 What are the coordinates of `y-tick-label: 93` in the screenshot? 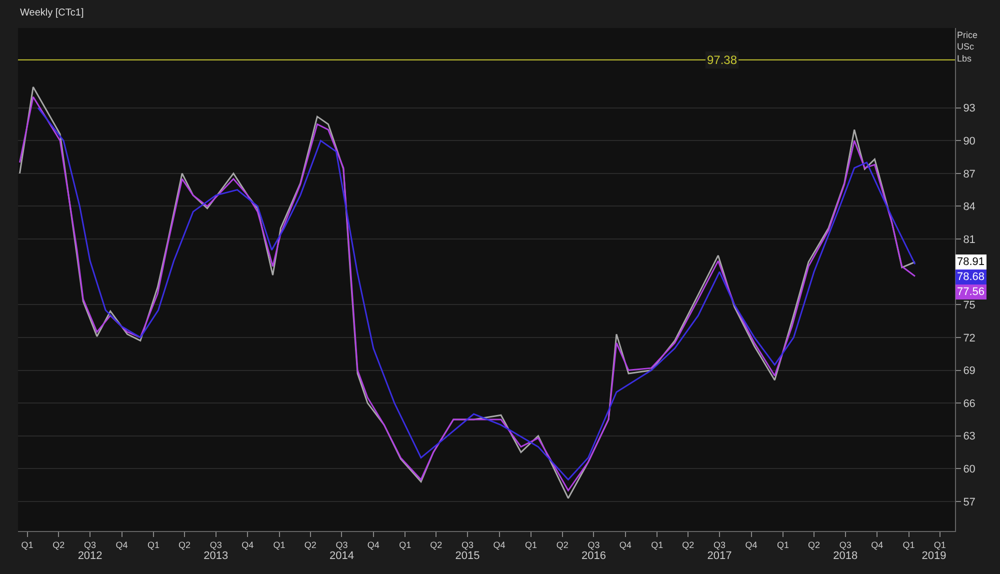 It's located at (969, 108).